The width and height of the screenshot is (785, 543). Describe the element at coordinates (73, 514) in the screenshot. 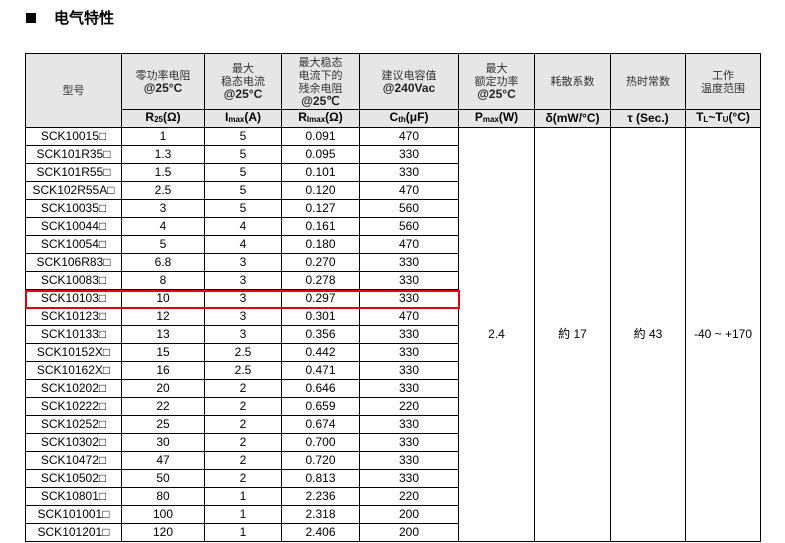

I see `table-cell: SCK101001□` at that location.